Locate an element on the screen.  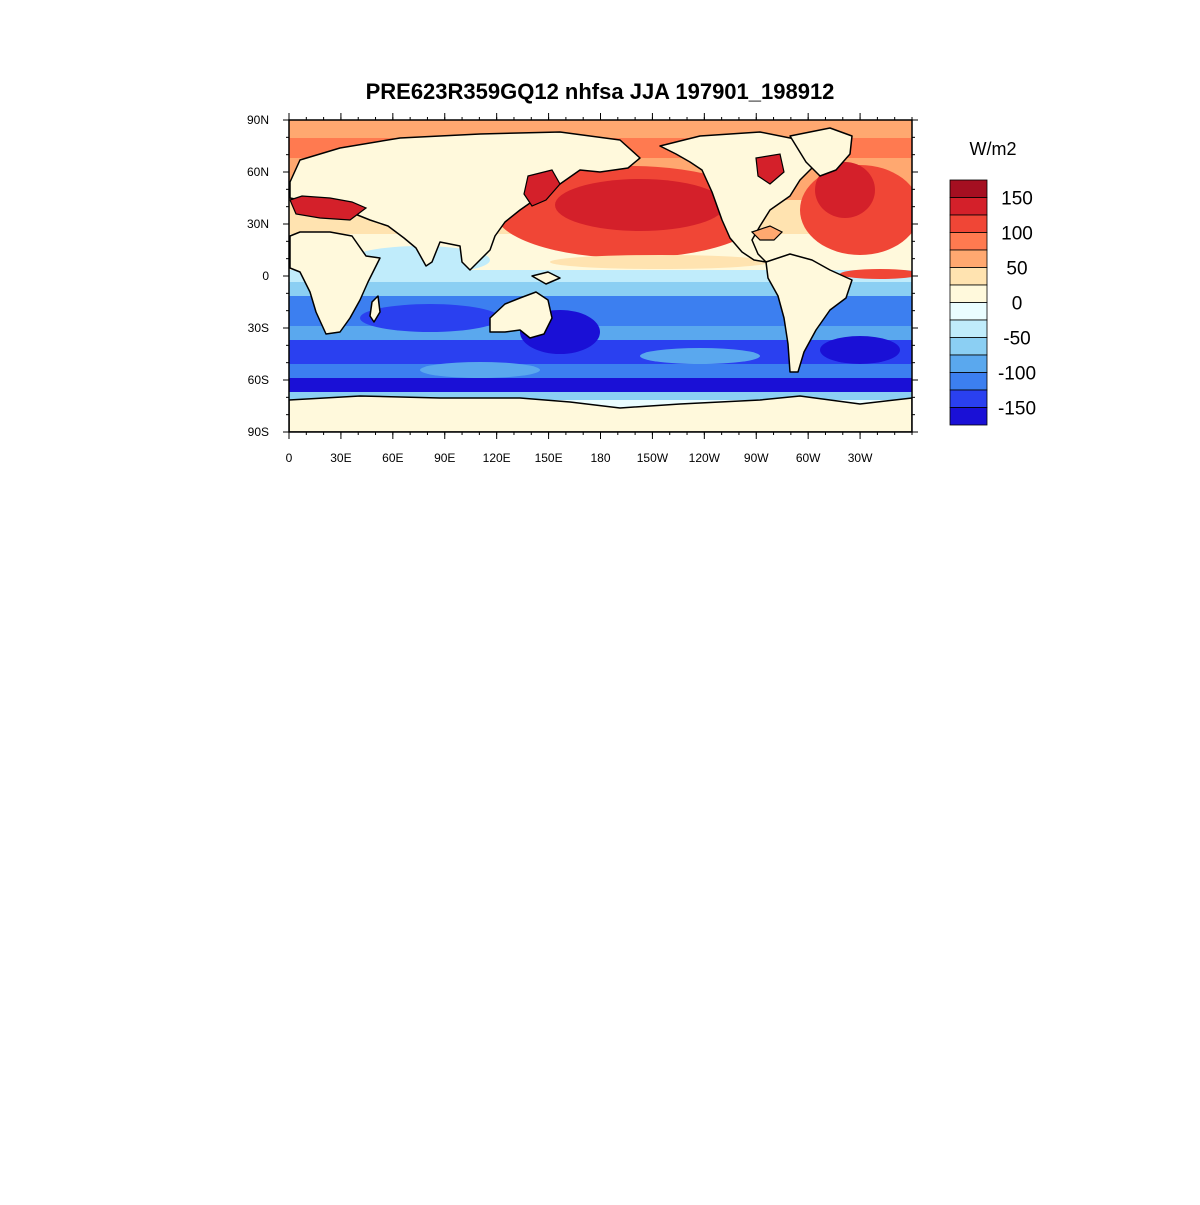
lon-tick-label: 150W is located at coordinates (653, 458).